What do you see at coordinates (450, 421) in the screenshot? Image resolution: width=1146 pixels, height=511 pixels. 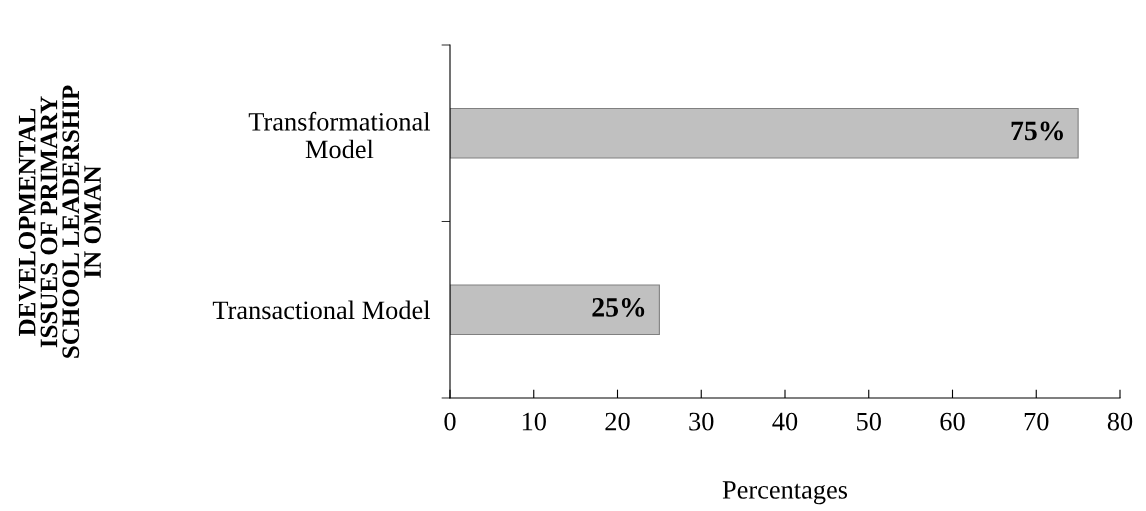 I see `x-tick-label: 0` at bounding box center [450, 421].